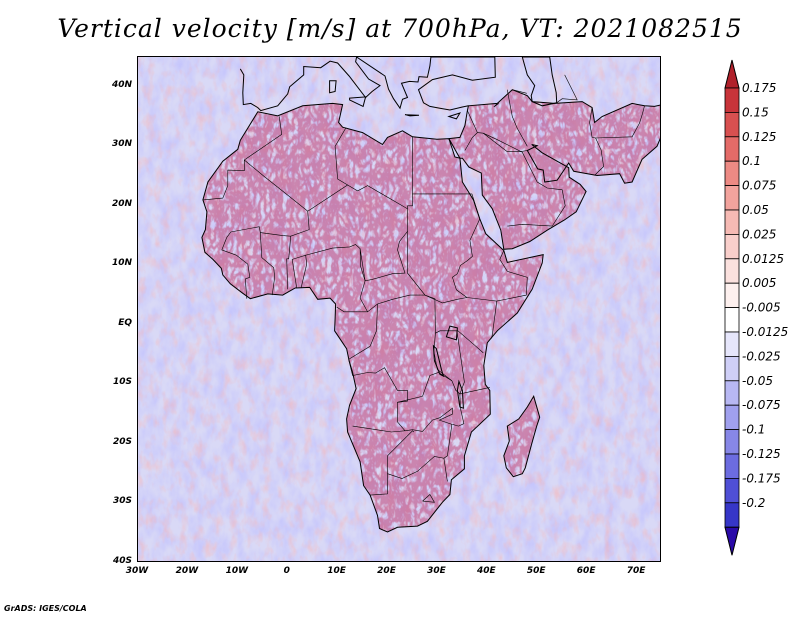  Describe the element at coordinates (386, 571) in the screenshot. I see `lon-tick-label: 20E` at that location.